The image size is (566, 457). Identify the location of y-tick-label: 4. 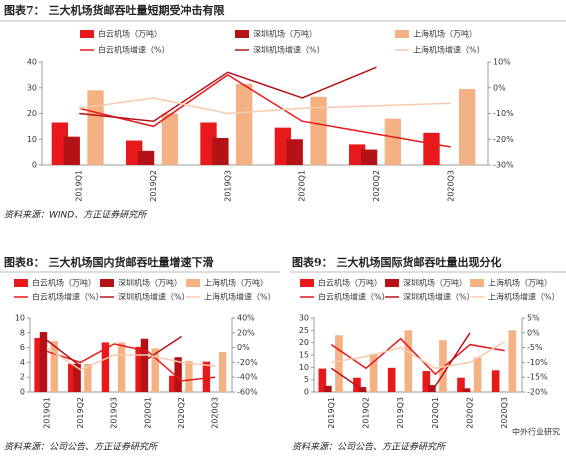
(22, 362).